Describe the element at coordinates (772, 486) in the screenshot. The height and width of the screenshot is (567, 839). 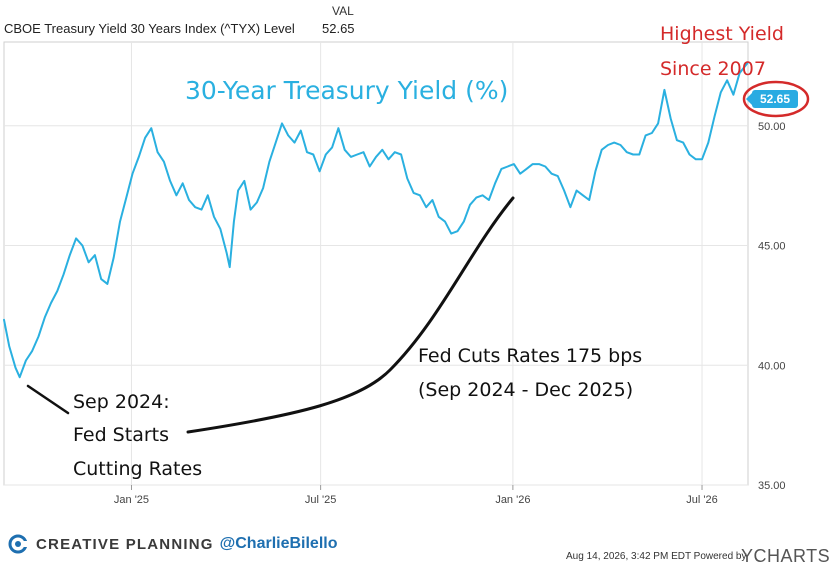
I see `y-tick-label: 35.00` at that location.